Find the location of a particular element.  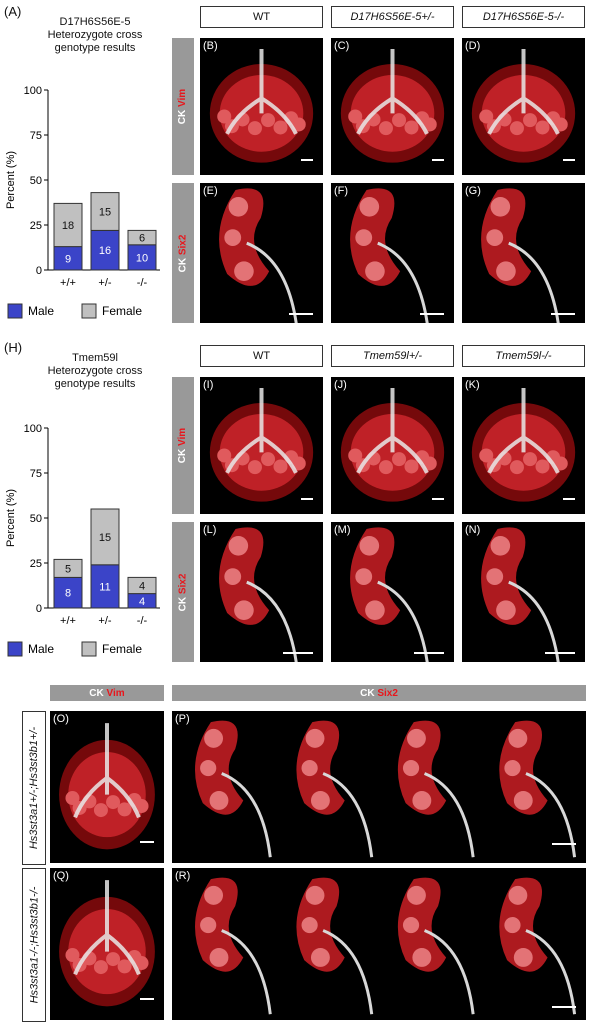

y-tick-label: 100 is located at coordinates (33, 91).